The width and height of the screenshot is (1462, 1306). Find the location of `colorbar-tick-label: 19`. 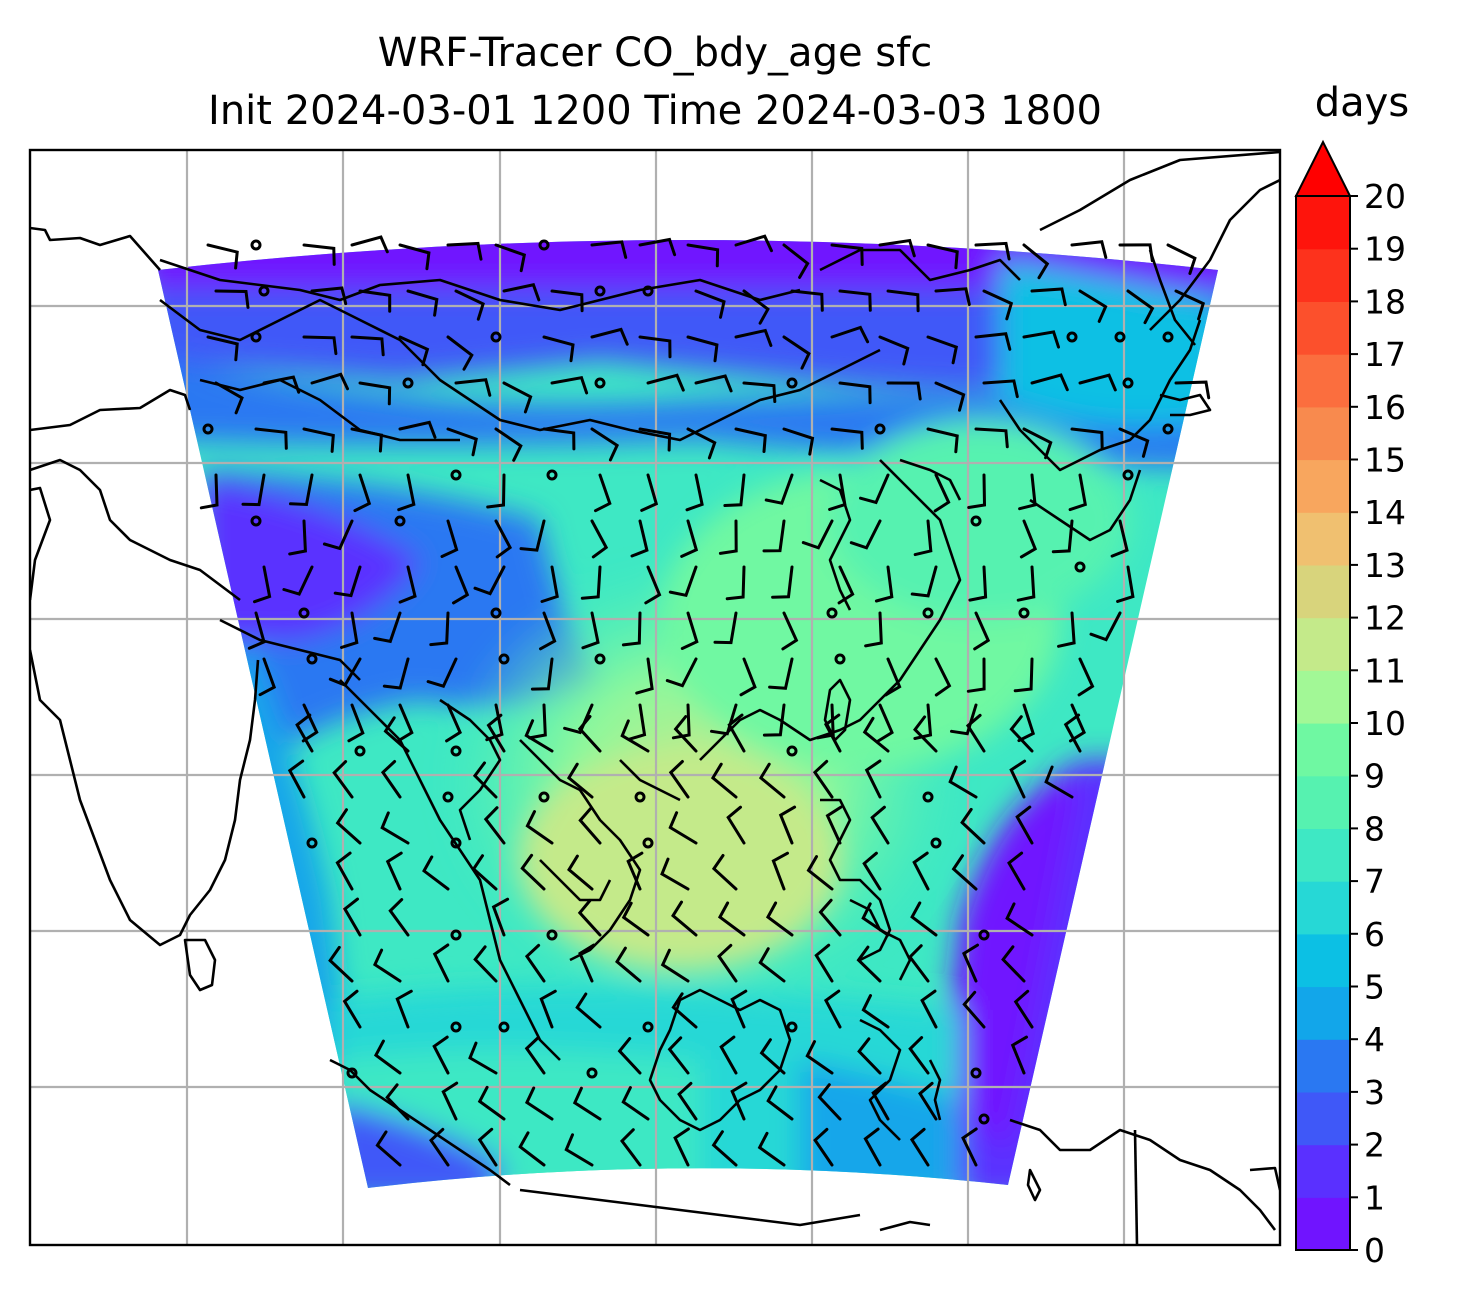

colorbar-tick-label: 19 is located at coordinates (1385, 249).